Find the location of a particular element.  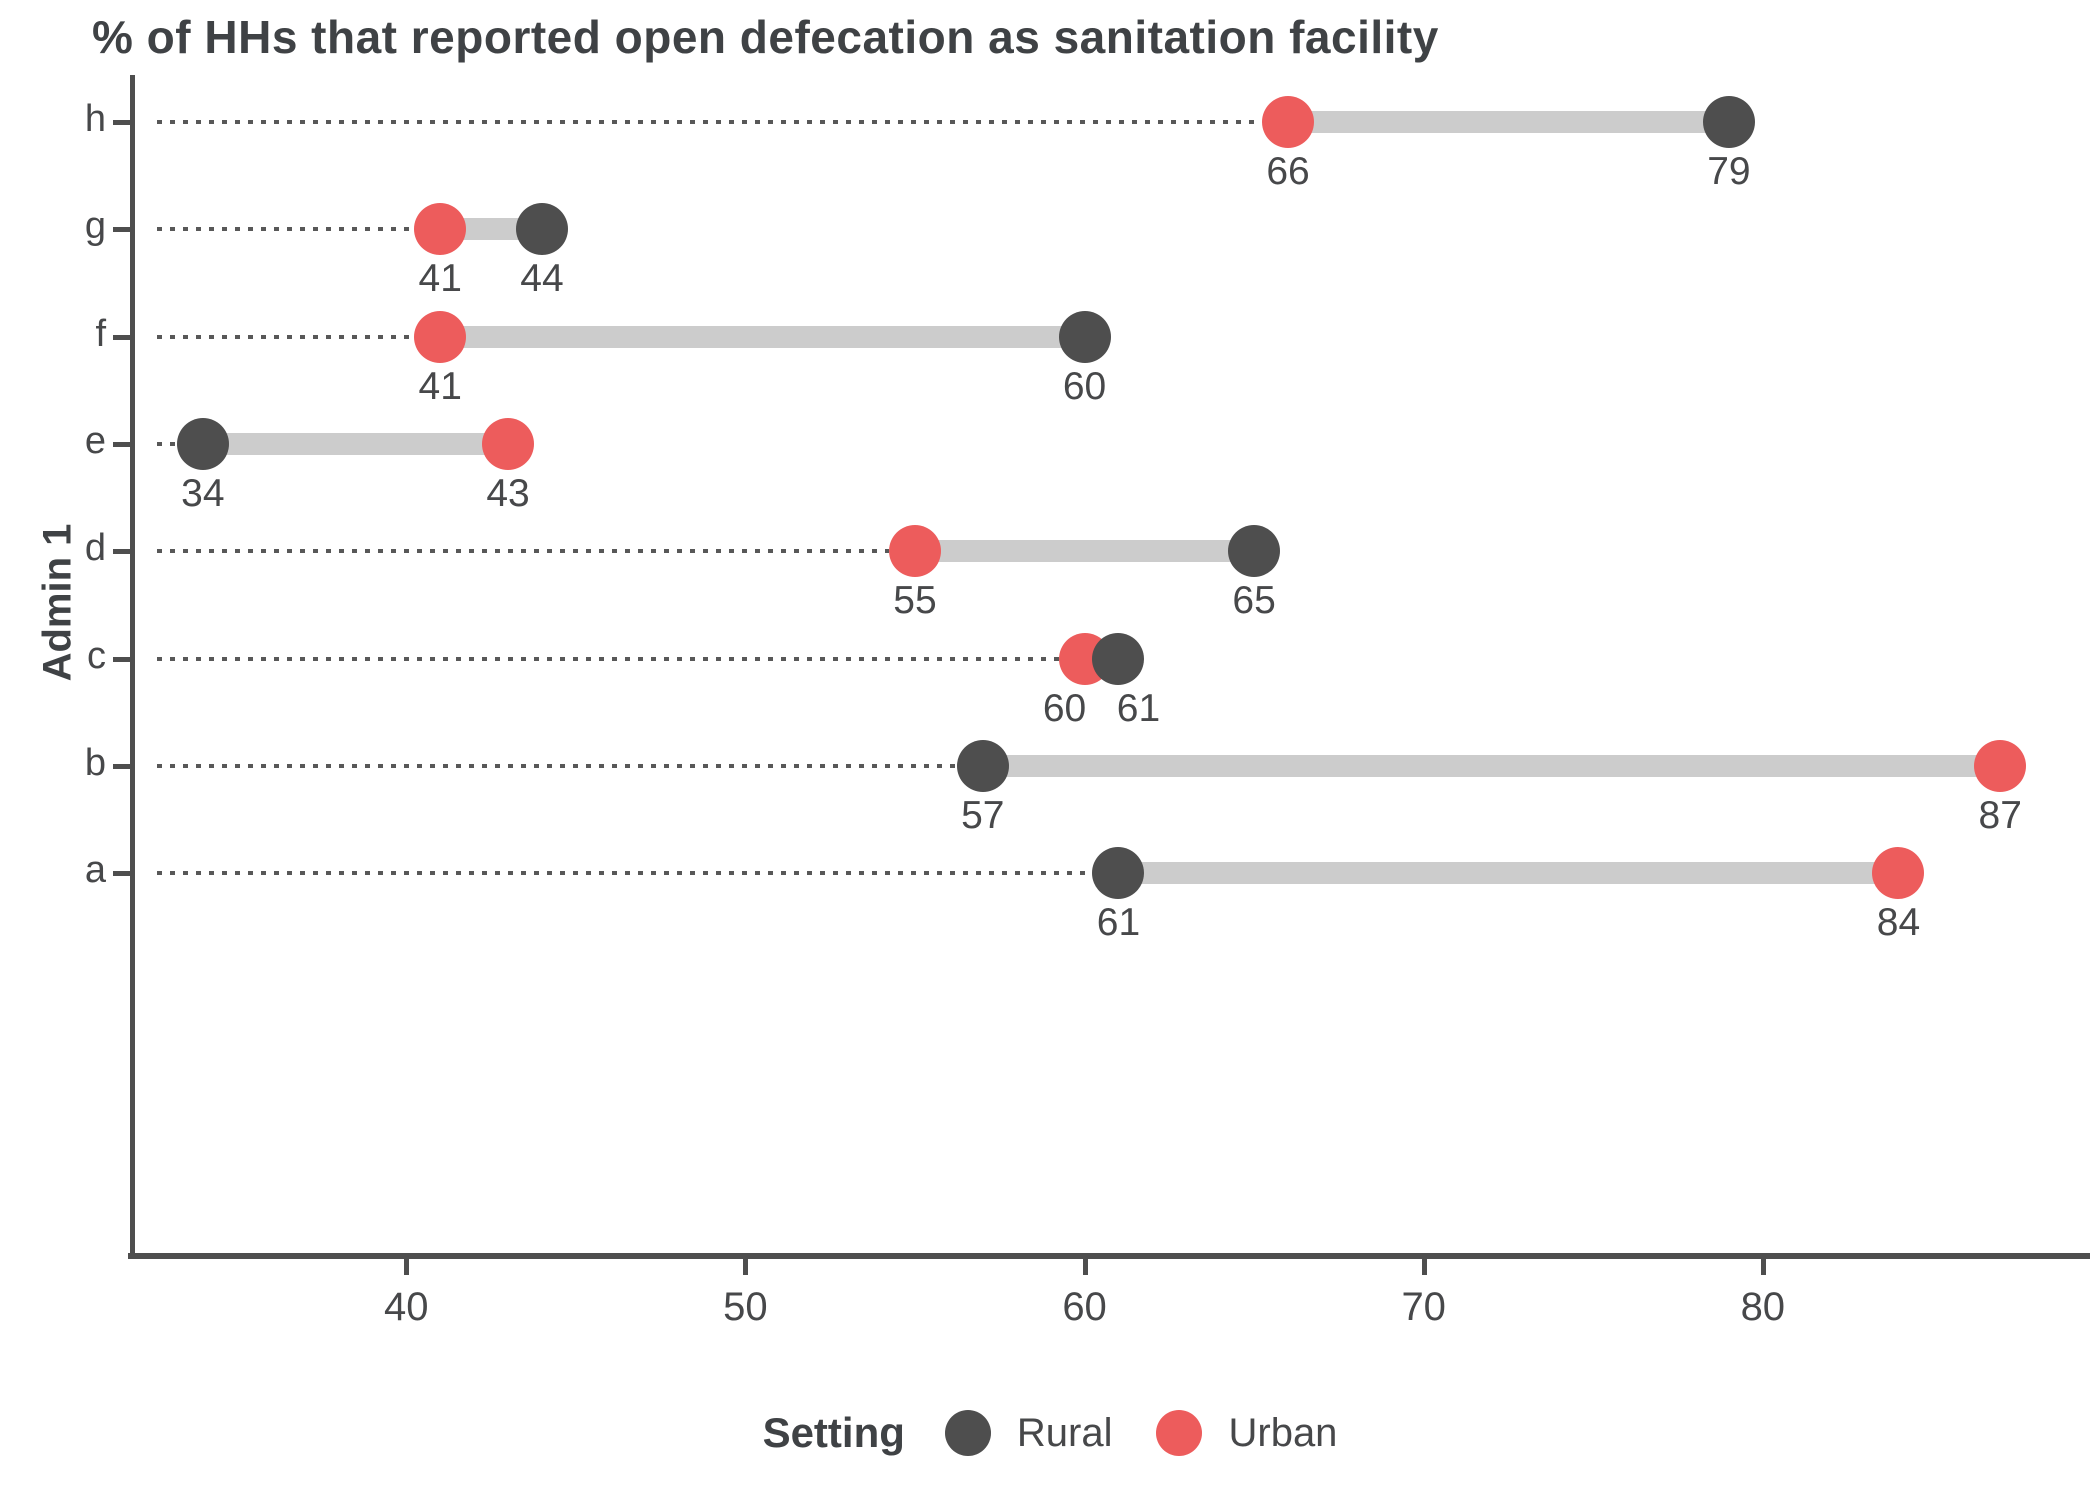

value-label: 66 is located at coordinates (1288, 171).